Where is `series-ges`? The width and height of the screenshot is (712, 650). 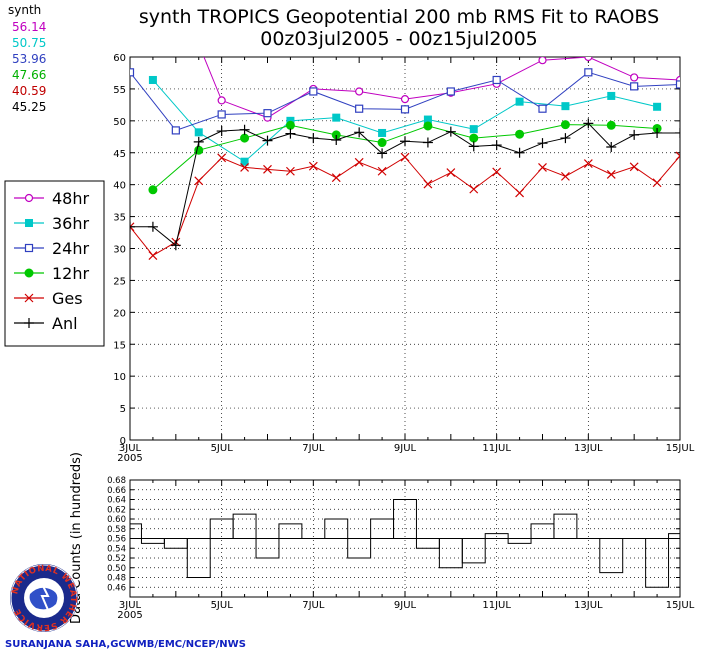
series-ges is located at coordinates (405, 205).